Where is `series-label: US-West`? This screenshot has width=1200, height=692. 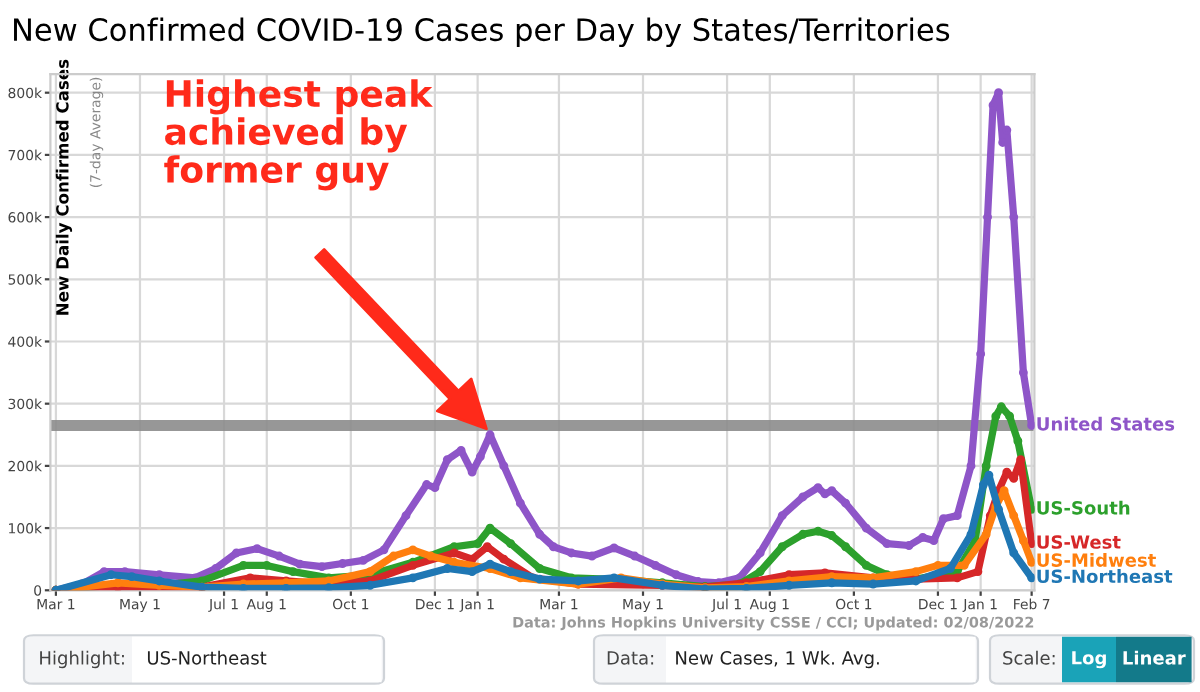
series-label: US-West is located at coordinates (1079, 542).